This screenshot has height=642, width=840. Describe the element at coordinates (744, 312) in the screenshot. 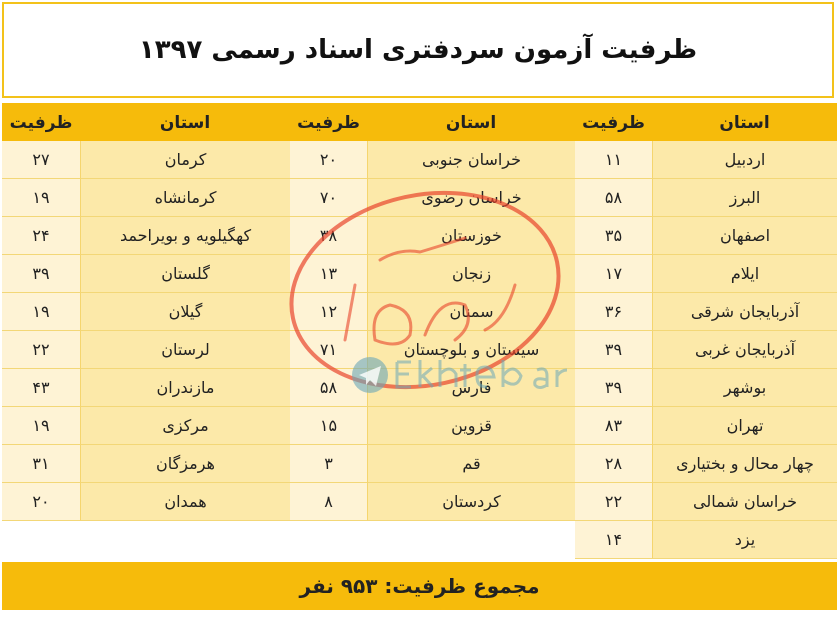

I see `province-cell: آذربایجان شرقی` at that location.